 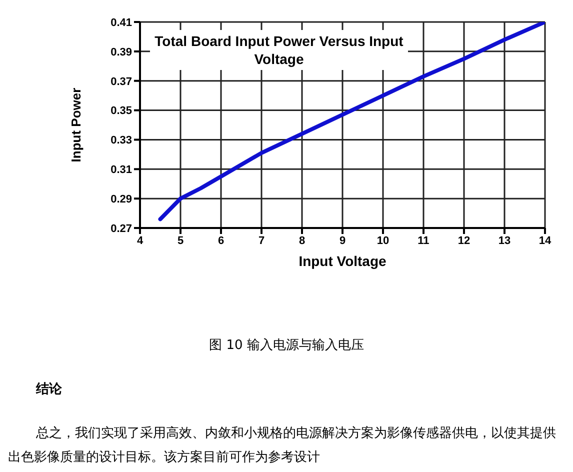 I want to click on text: 结论, so click(x=49, y=389).